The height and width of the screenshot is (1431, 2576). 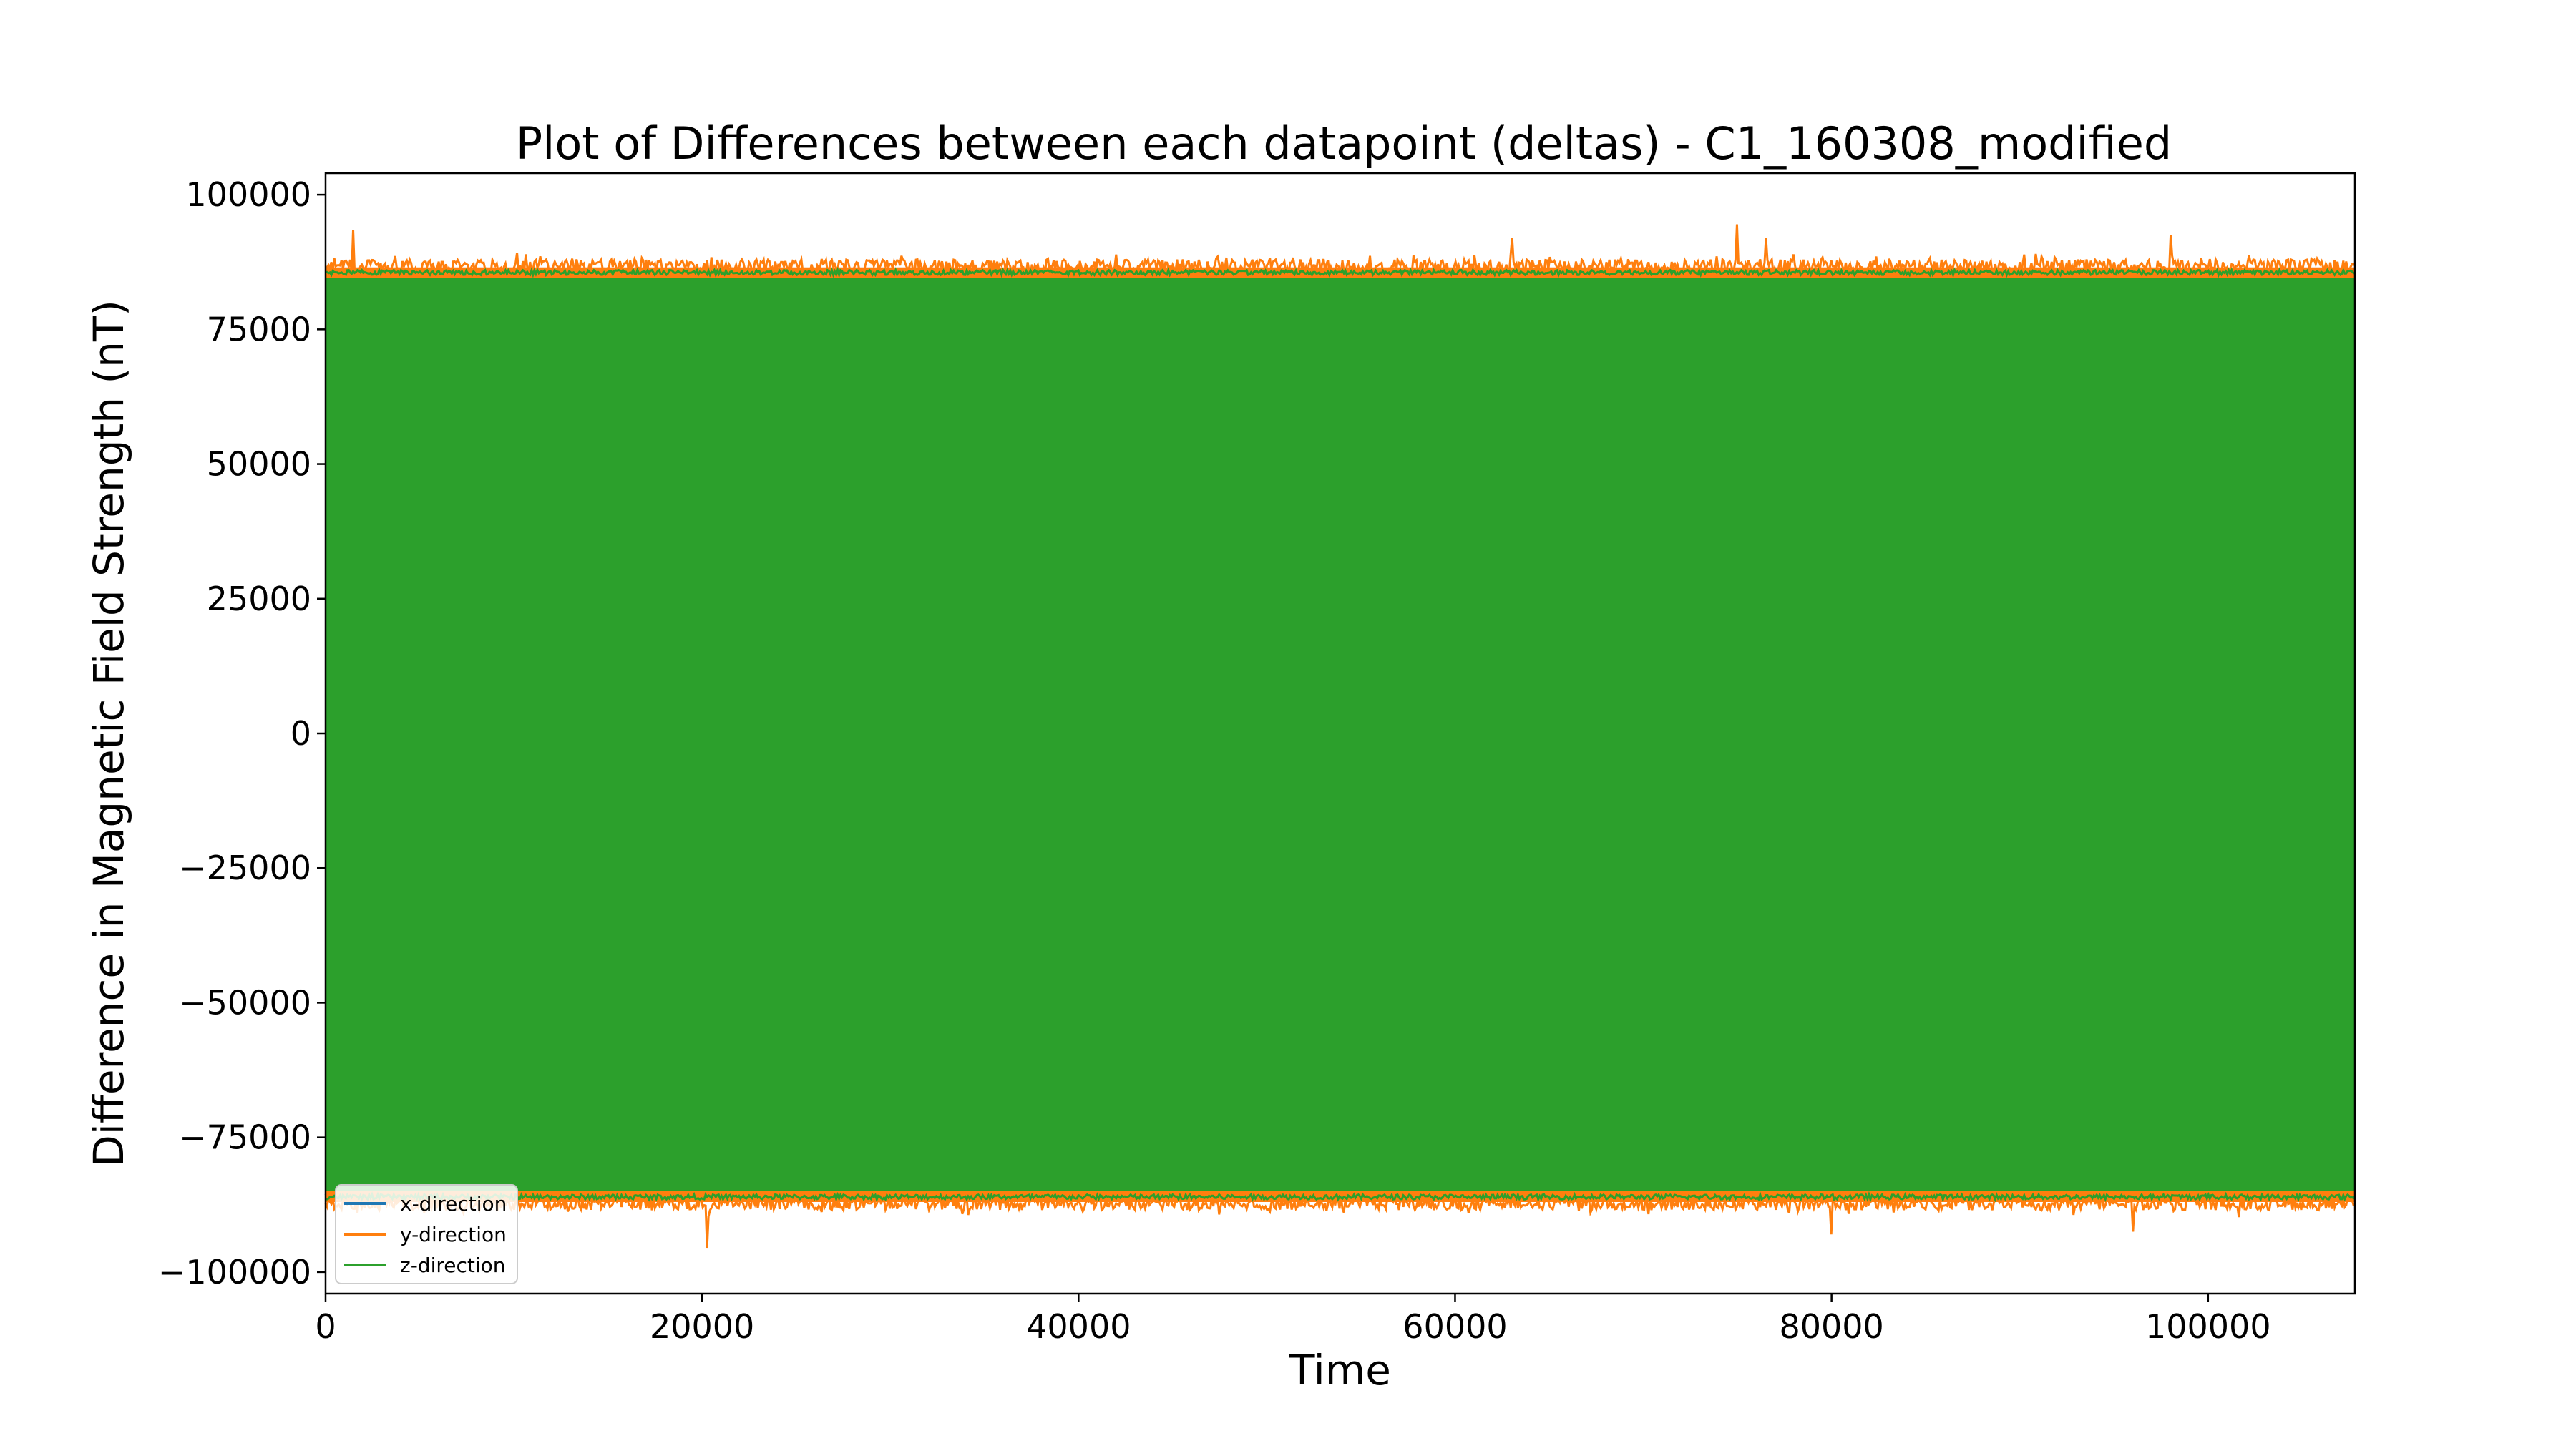 I want to click on x-axis-label: Time, so click(x=1340, y=1370).